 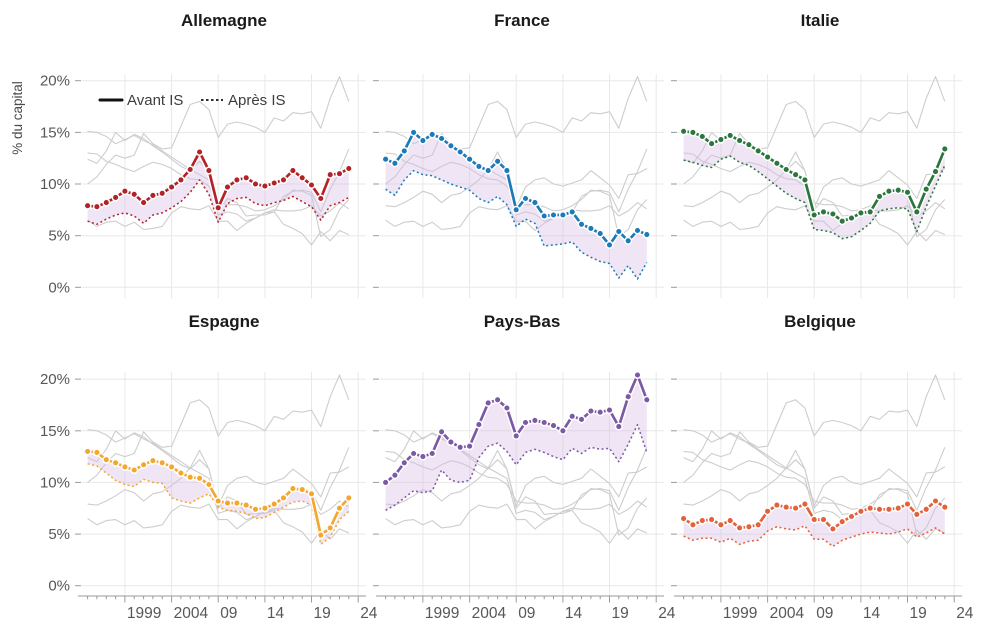 What do you see at coordinates (224, 321) in the screenshot?
I see `panel-title: Espagne` at bounding box center [224, 321].